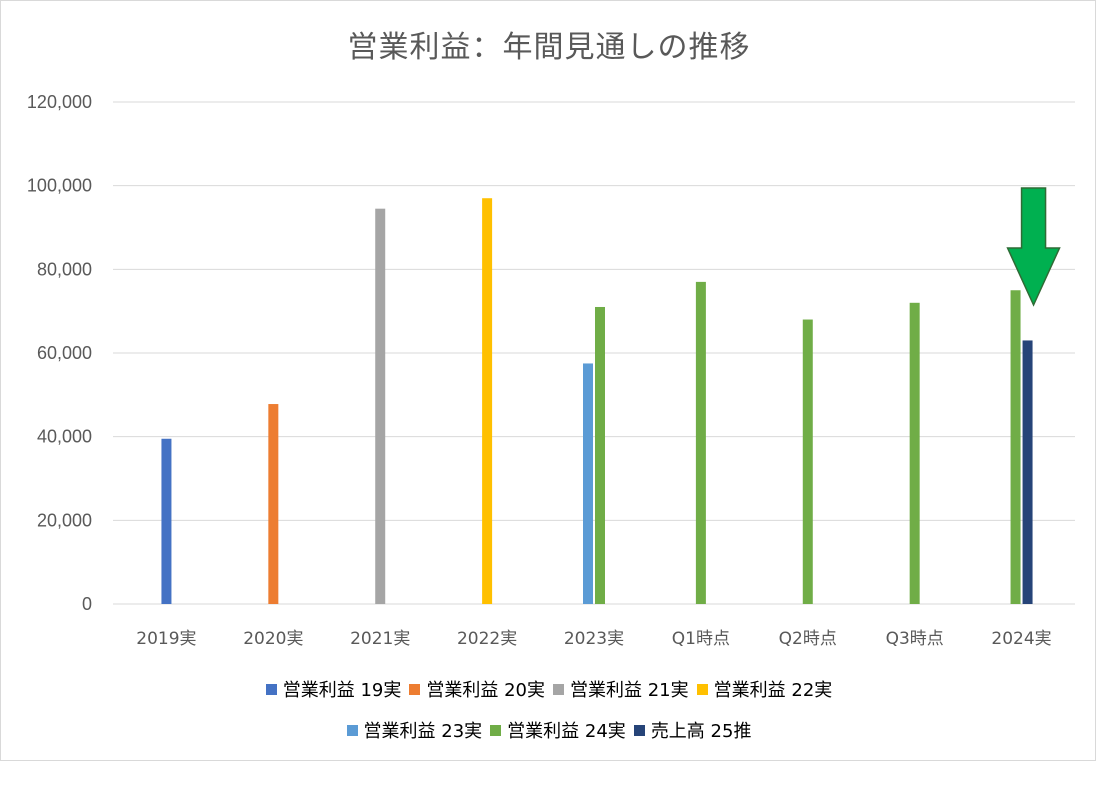 This screenshot has width=1098, height=785. What do you see at coordinates (549, 47) in the screenshot?
I see `chart-title: 営業利益：年間見通しの推移` at bounding box center [549, 47].